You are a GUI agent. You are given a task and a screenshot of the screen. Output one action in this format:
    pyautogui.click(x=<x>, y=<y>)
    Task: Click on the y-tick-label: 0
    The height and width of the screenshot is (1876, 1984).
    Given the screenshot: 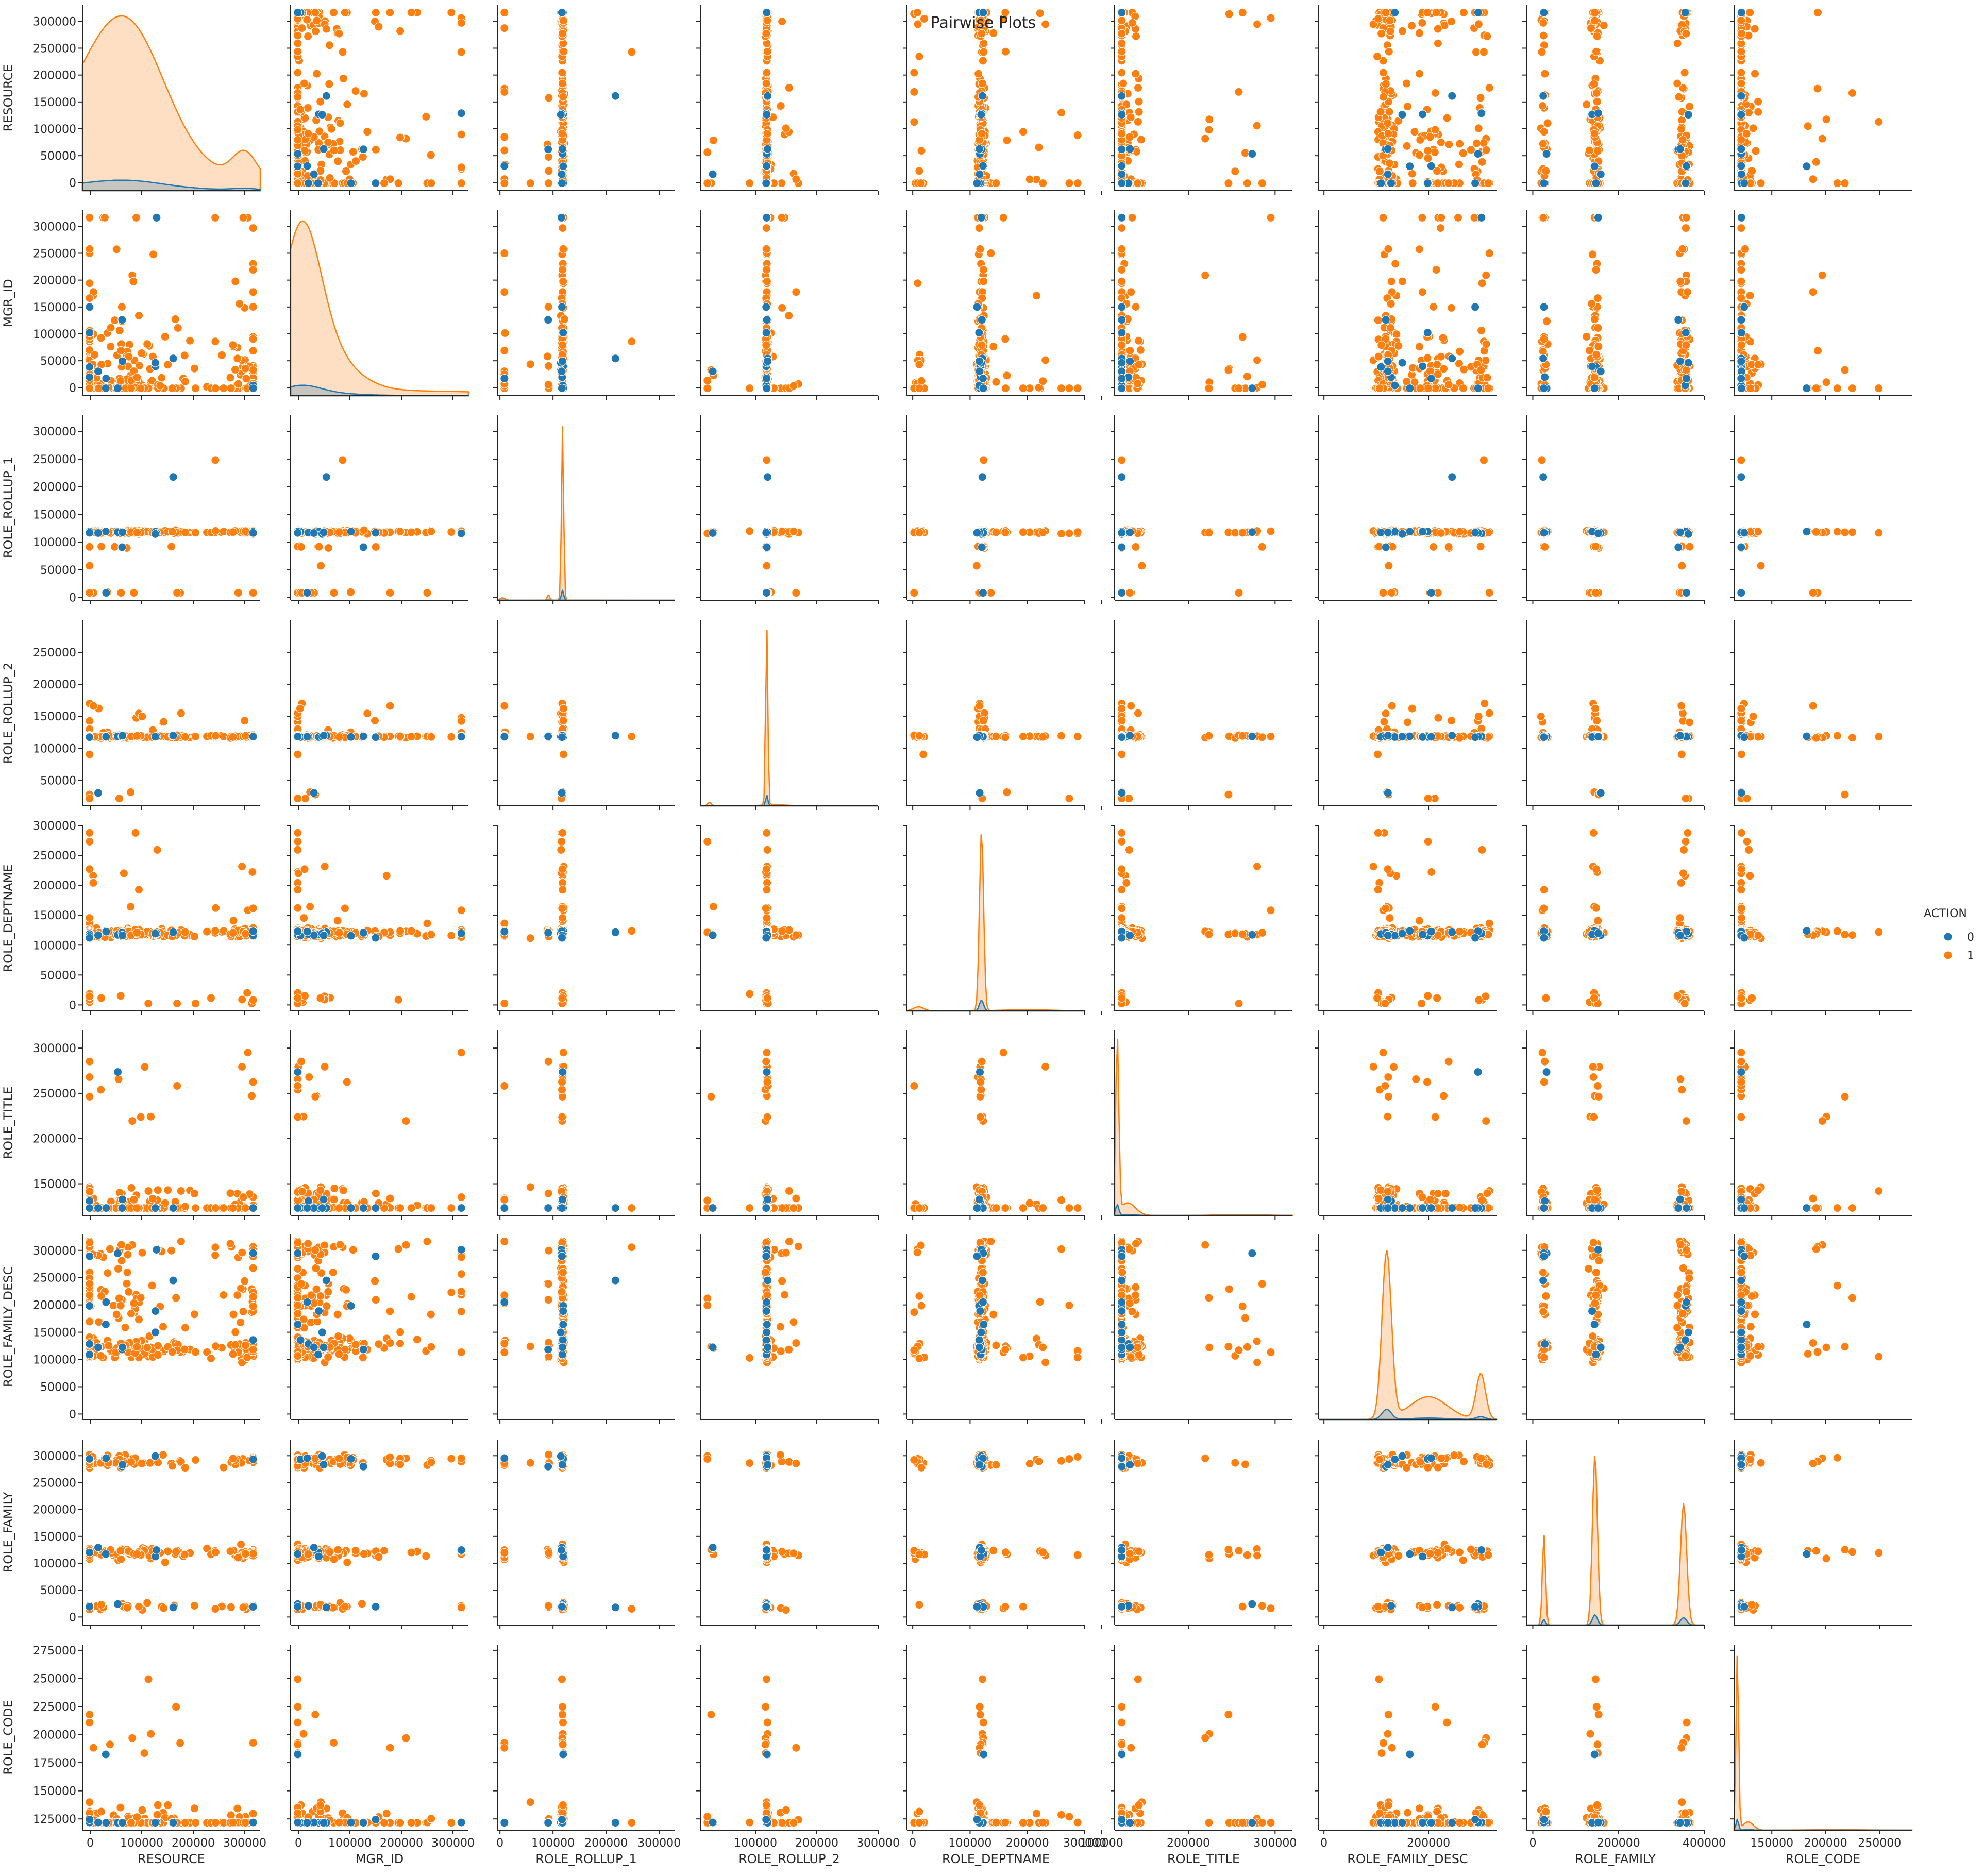 What is the action you would take?
    pyautogui.click(x=72, y=598)
    